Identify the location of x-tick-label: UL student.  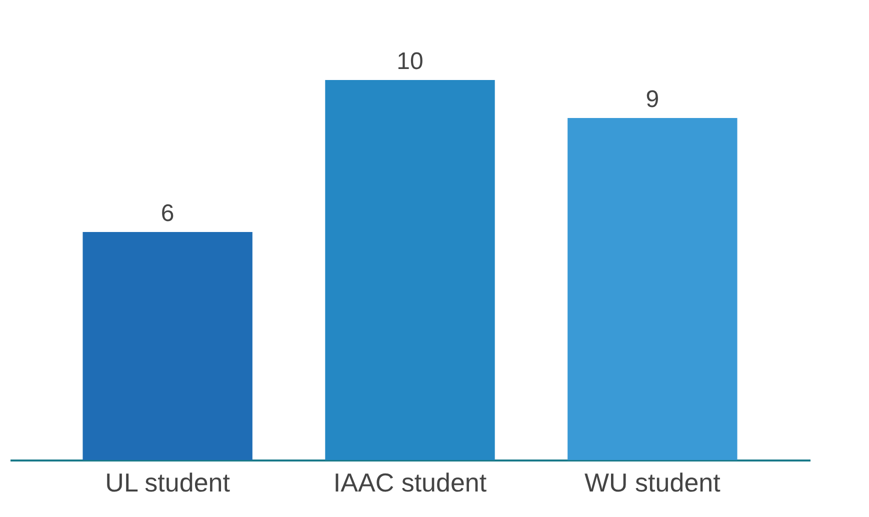
(168, 483).